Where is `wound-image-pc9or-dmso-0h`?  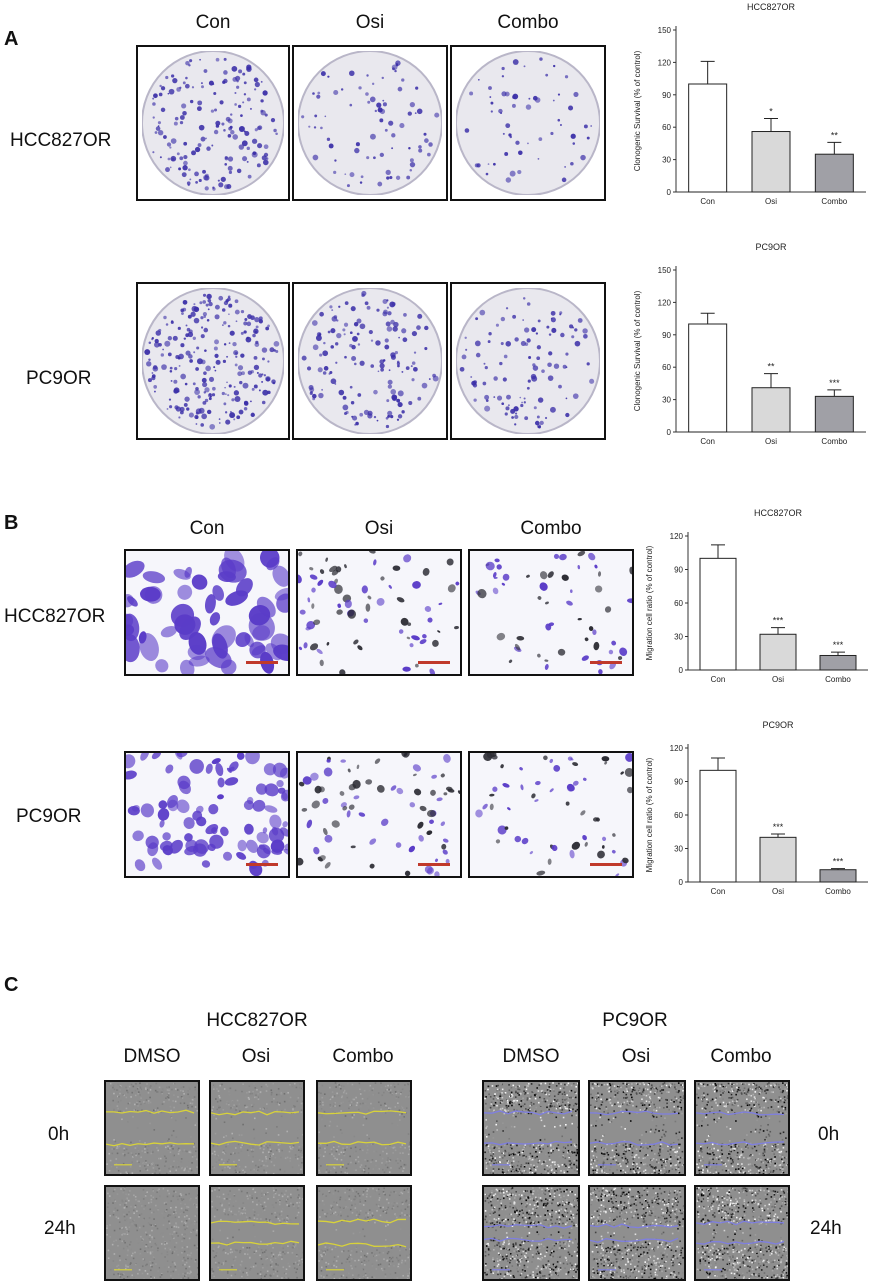
wound-image-pc9or-dmso-0h is located at coordinates (531, 1128).